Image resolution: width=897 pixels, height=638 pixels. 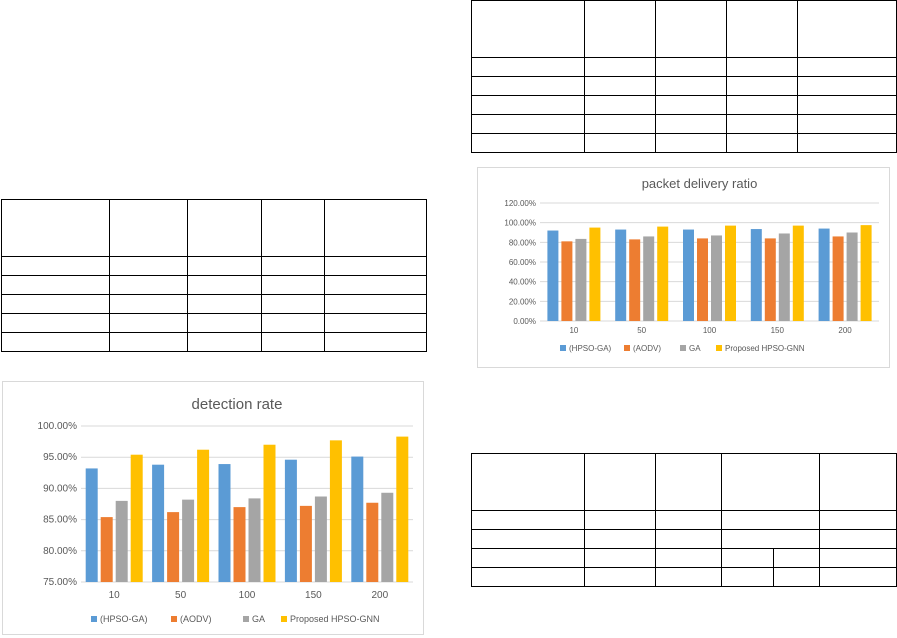 I want to click on y-tick-label: 90.00%, so click(x=60, y=488).